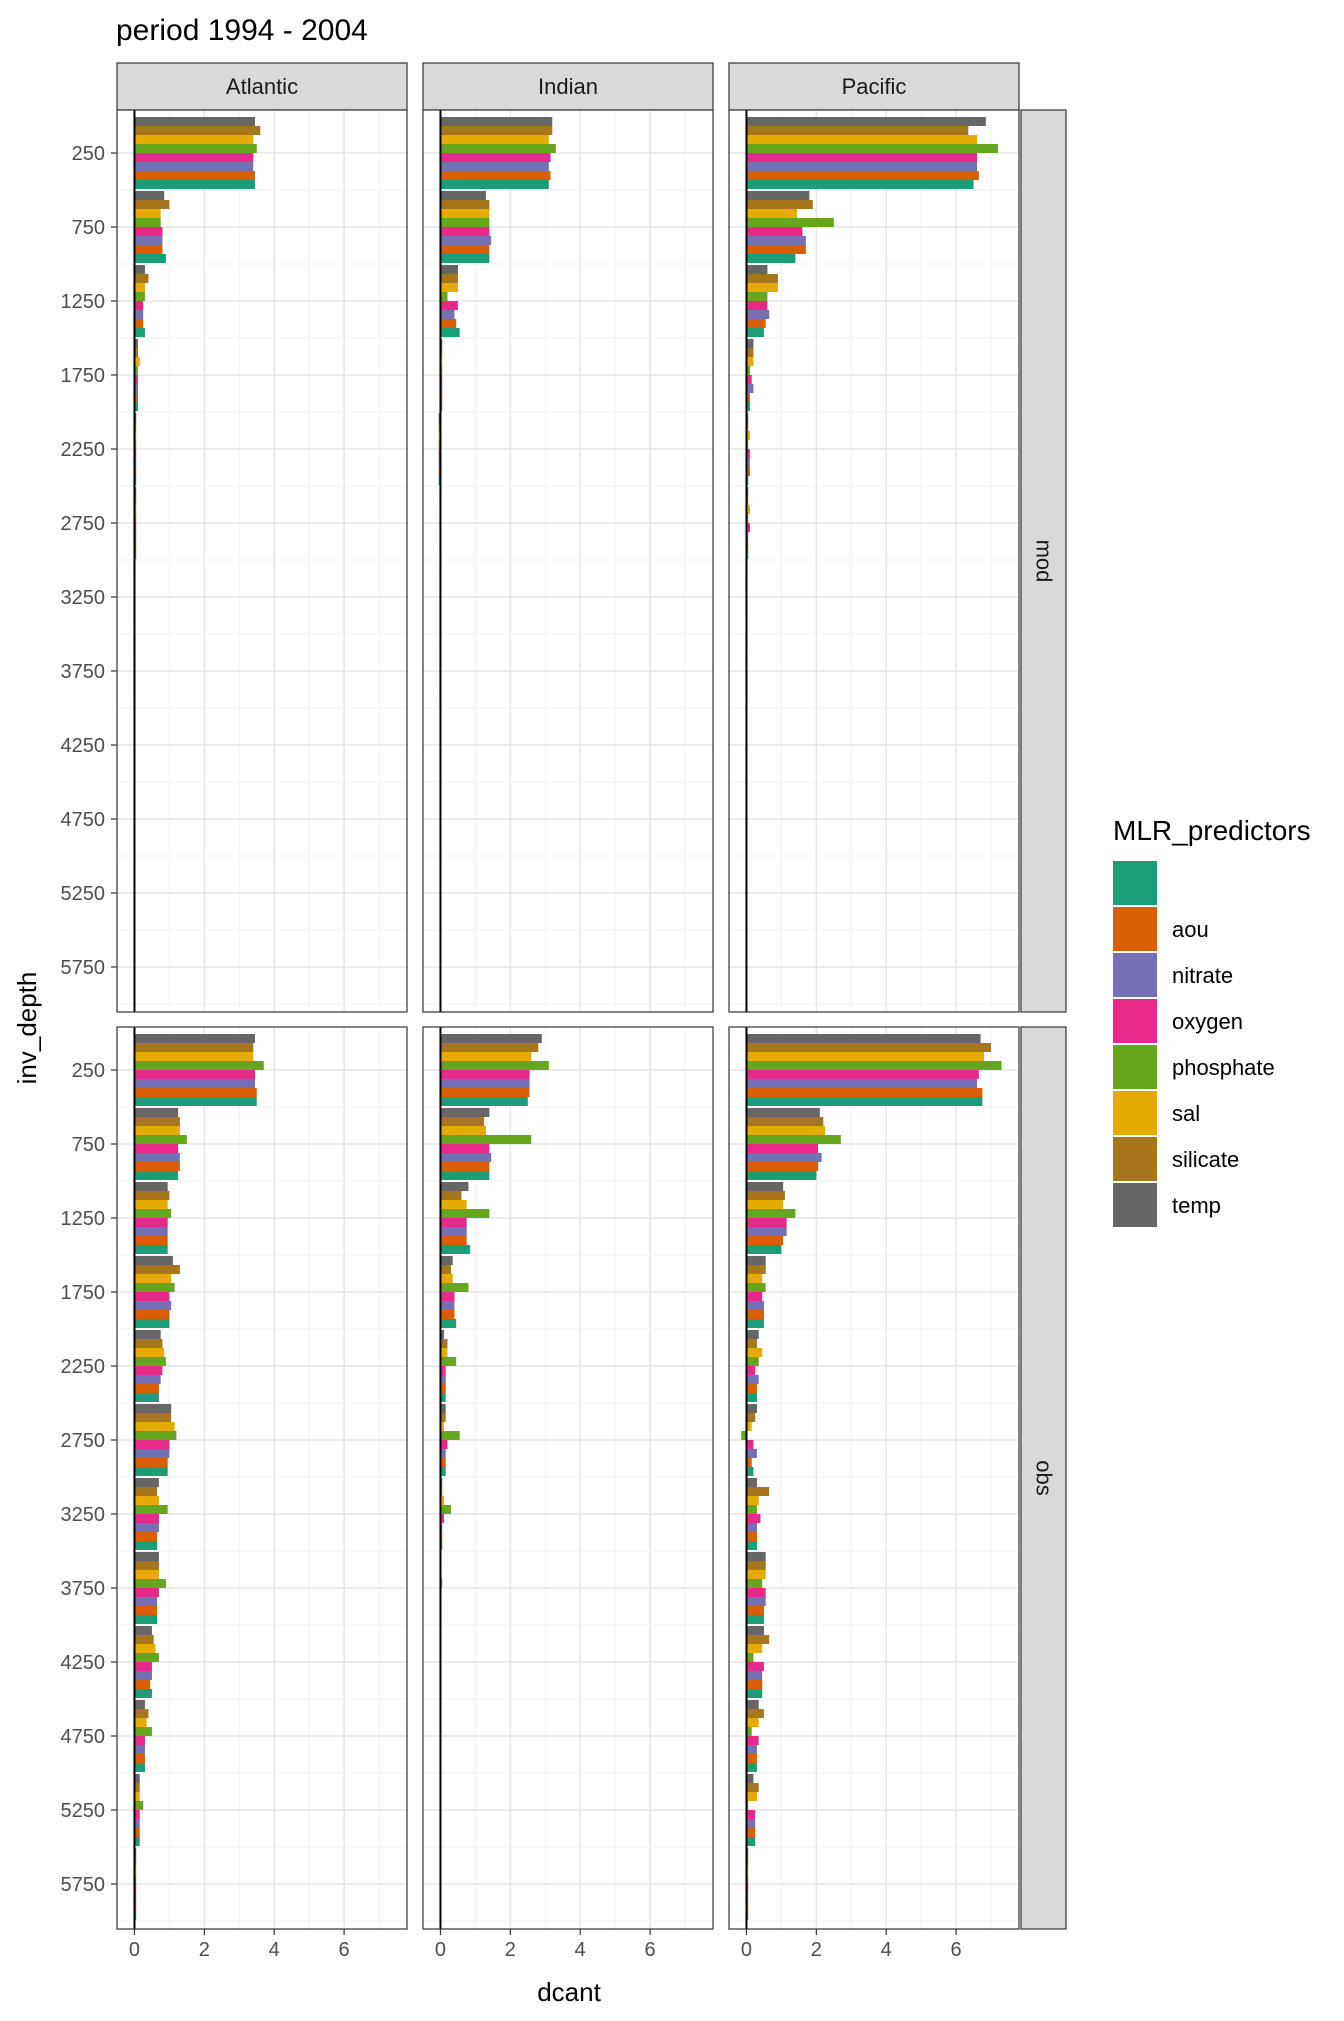  What do you see at coordinates (816, 1950) in the screenshot?
I see `x-tick-label: 2` at bounding box center [816, 1950].